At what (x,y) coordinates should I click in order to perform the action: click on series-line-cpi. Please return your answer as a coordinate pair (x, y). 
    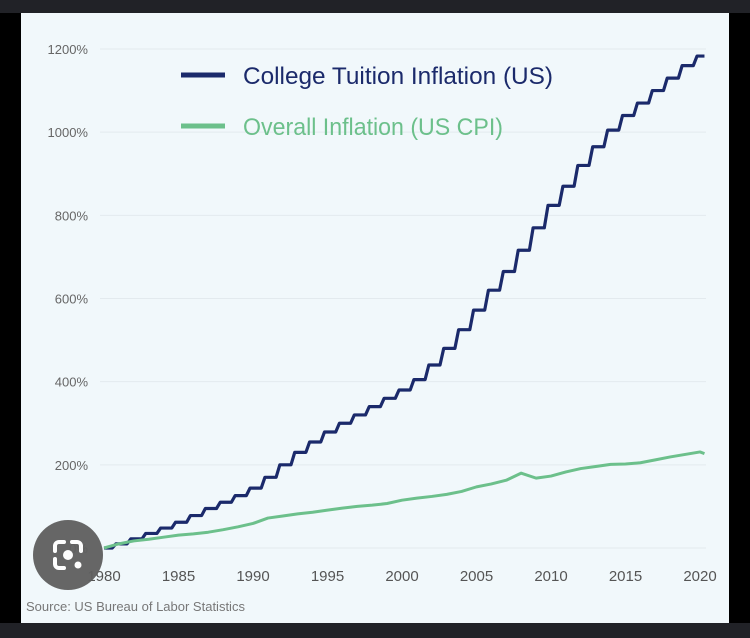
    Looking at the image, I should click on (404, 500).